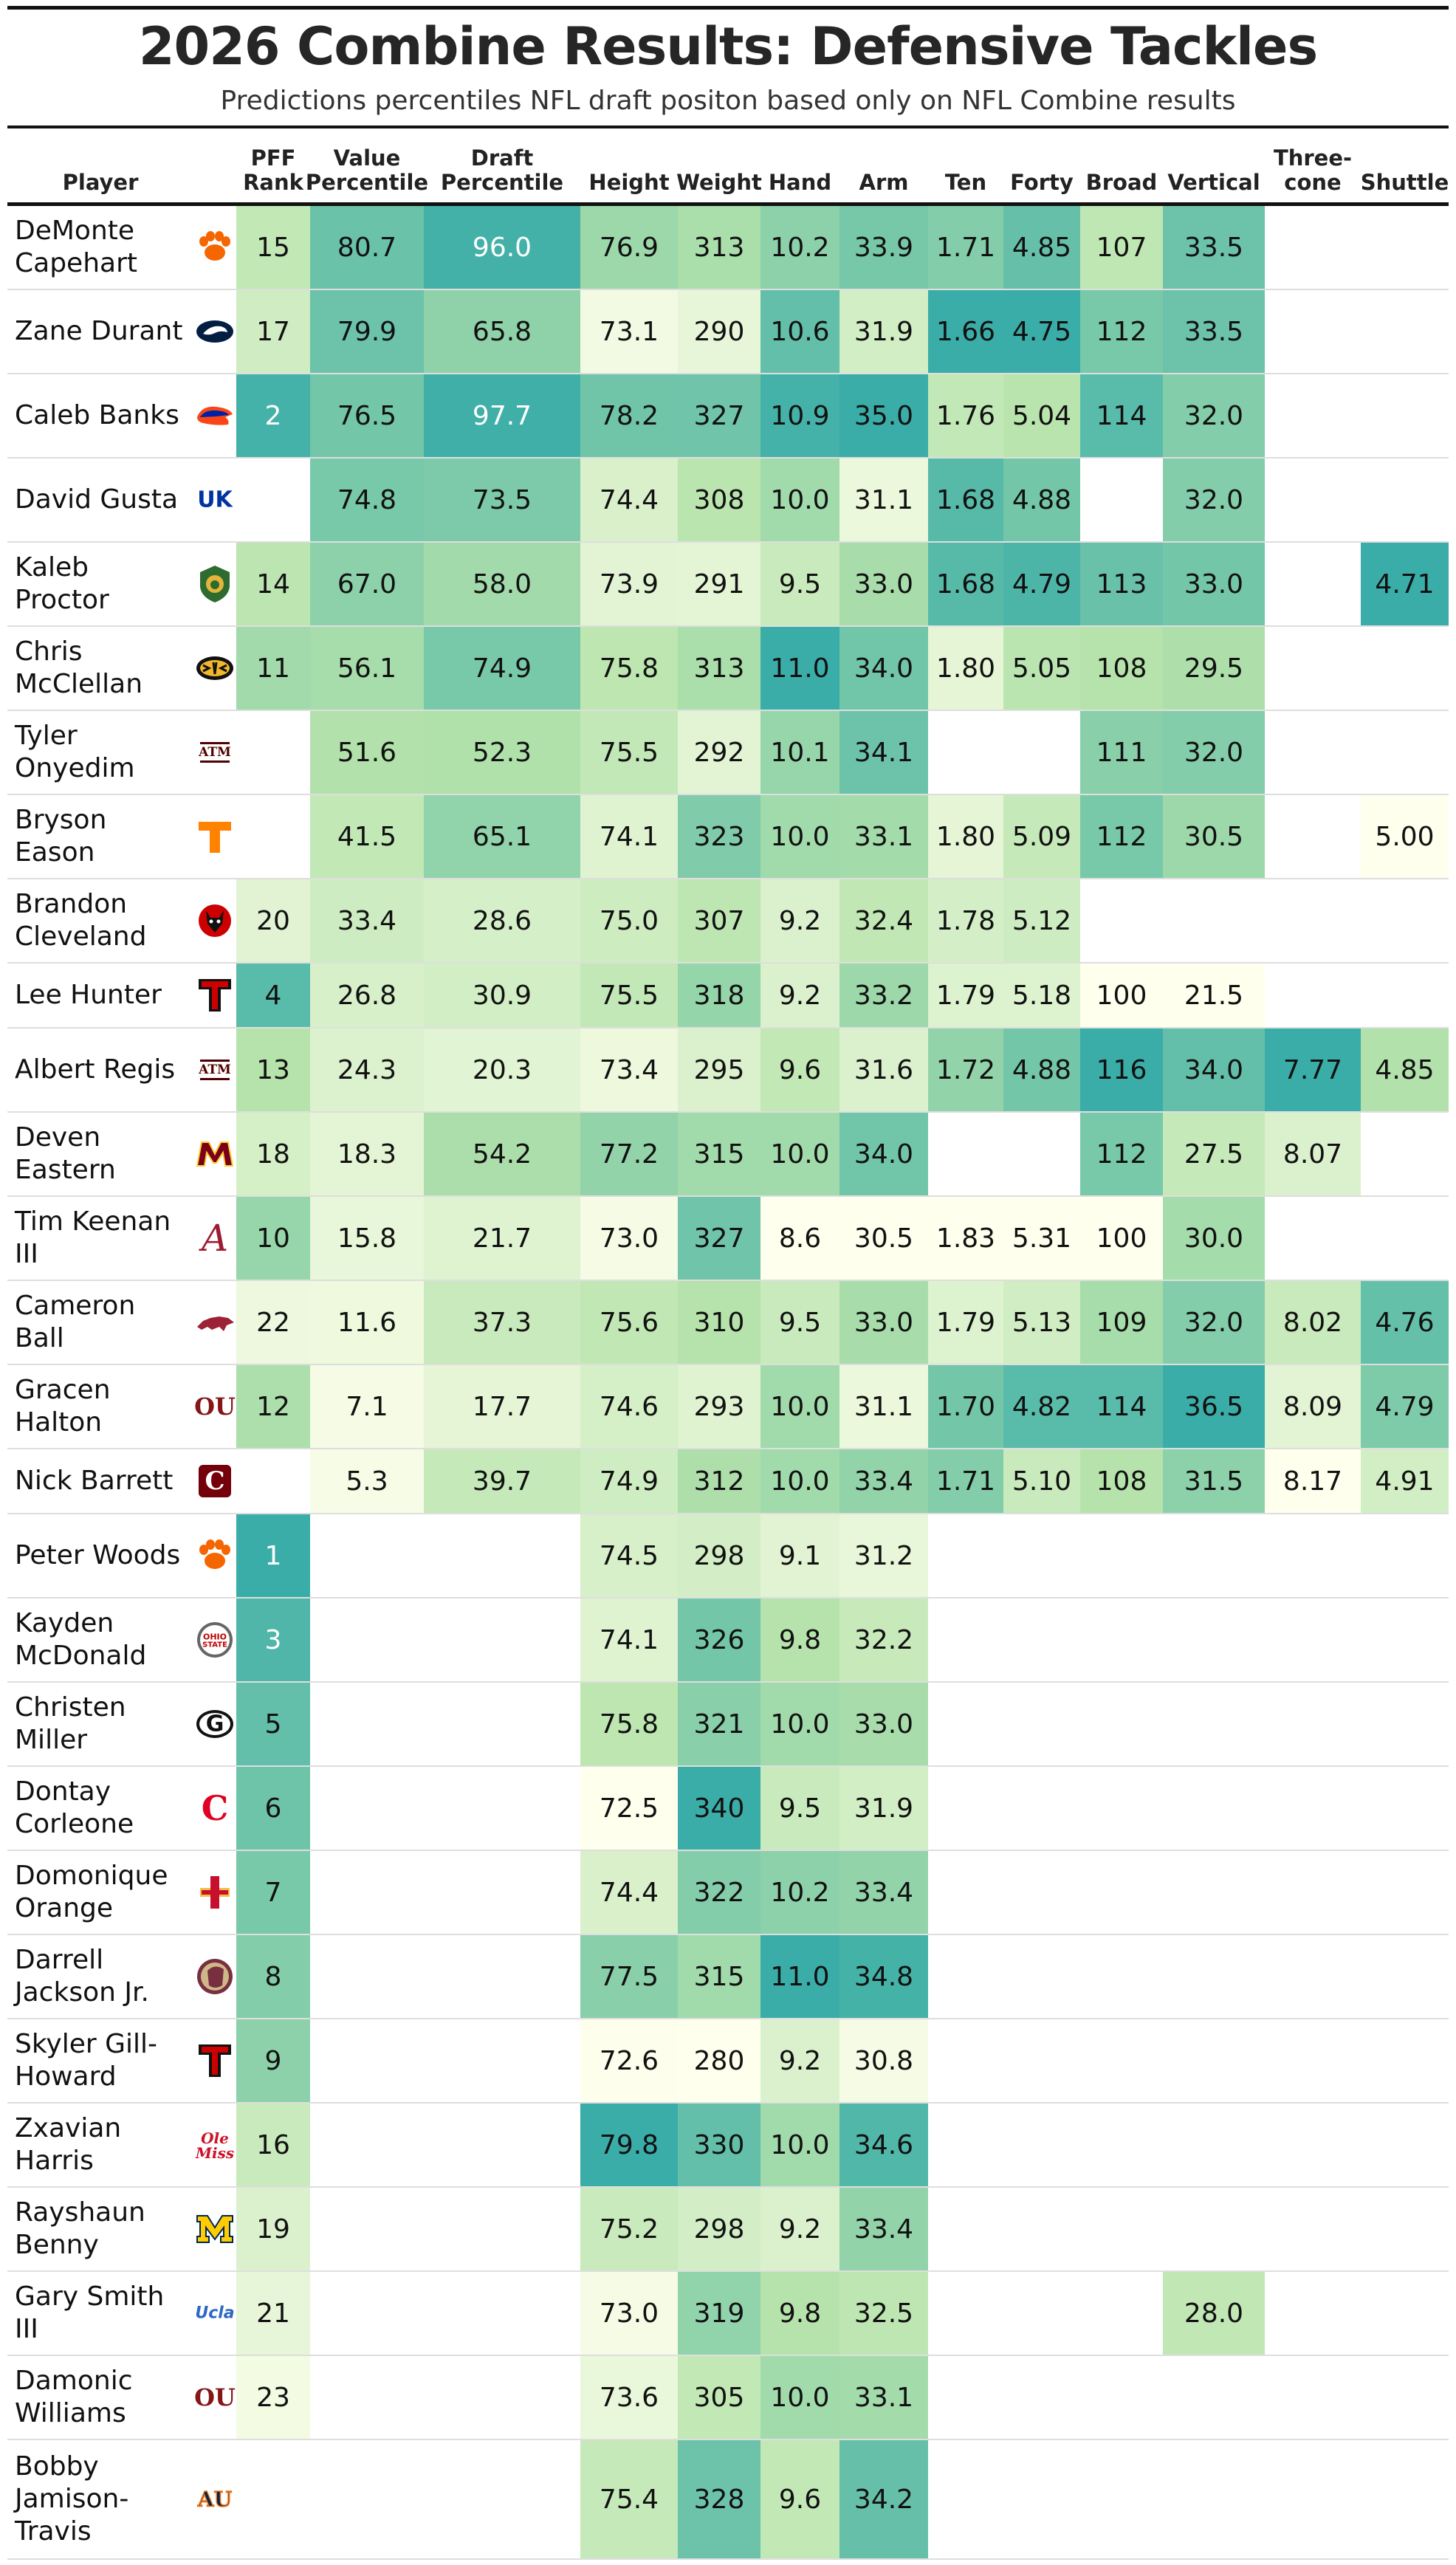  I want to click on player-name: Cameron Ball, so click(75, 1322).